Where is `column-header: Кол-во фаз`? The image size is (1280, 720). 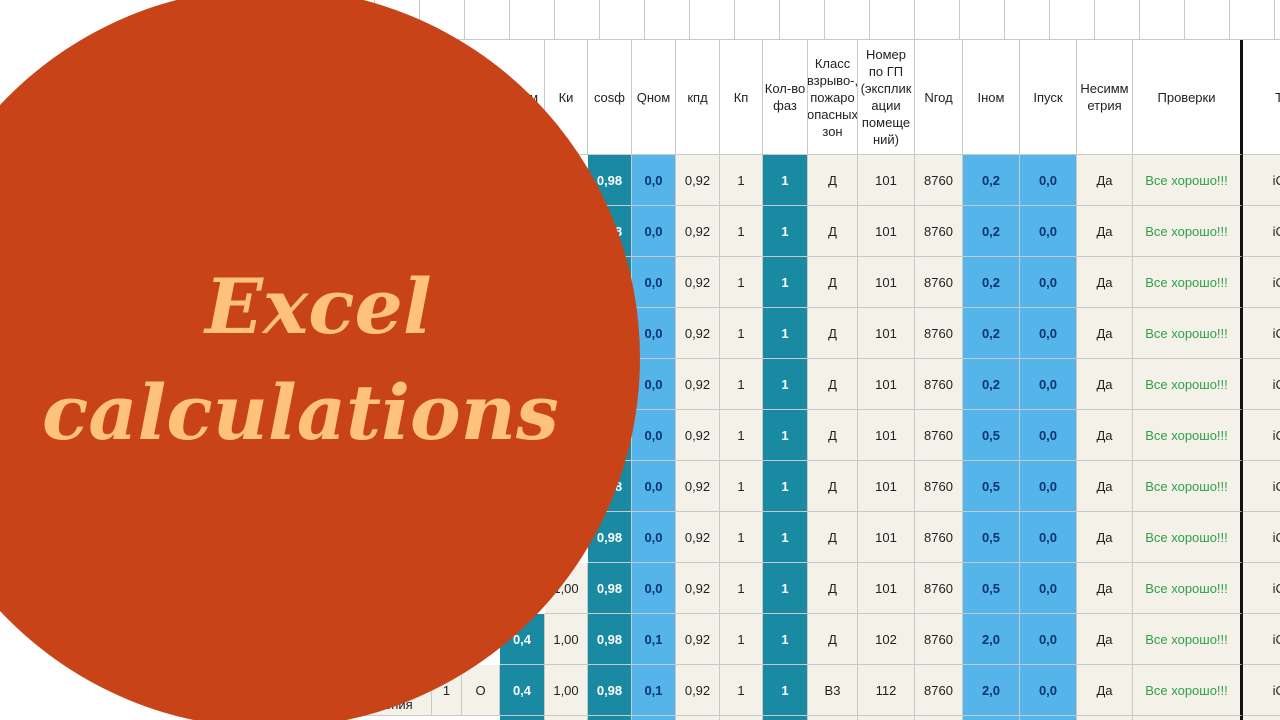 column-header: Кол-во фаз is located at coordinates (785, 97).